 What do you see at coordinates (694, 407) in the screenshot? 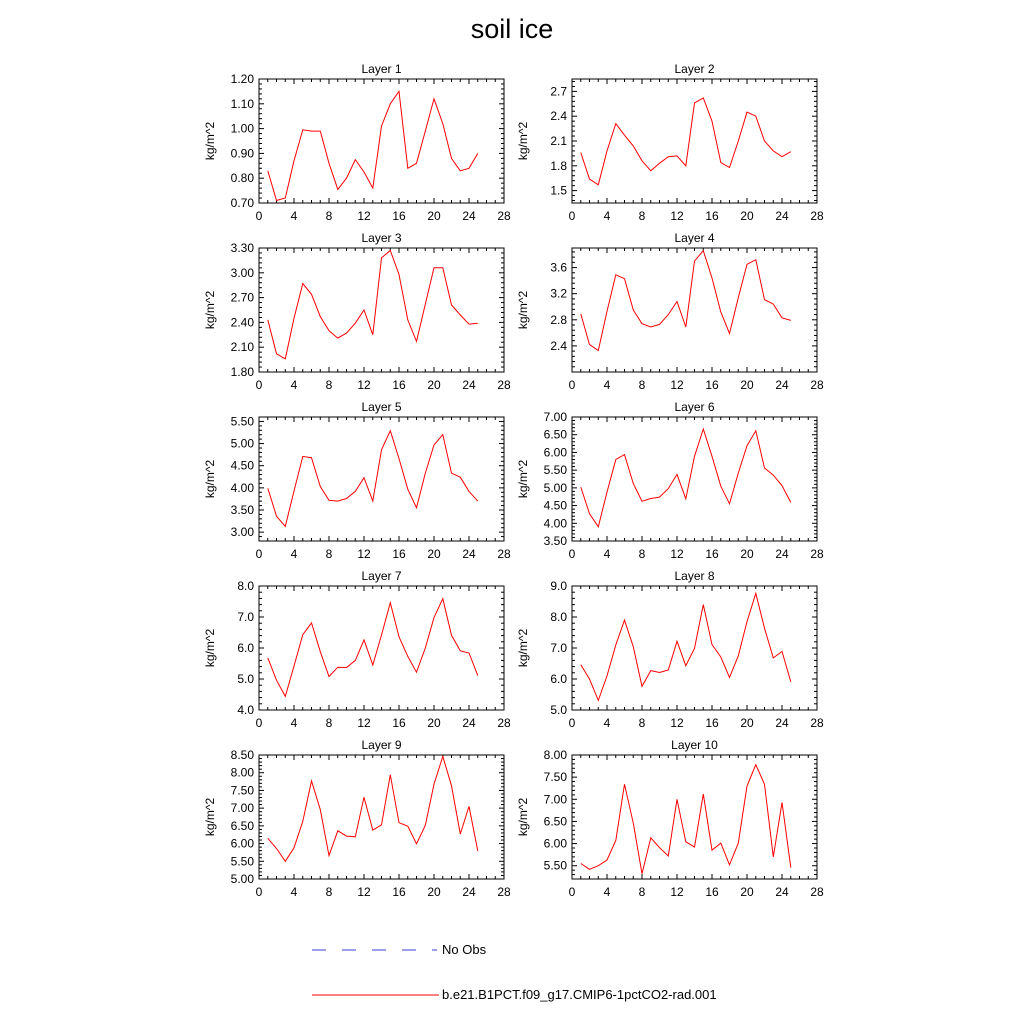
I see `panel-title: Layer 6` at bounding box center [694, 407].